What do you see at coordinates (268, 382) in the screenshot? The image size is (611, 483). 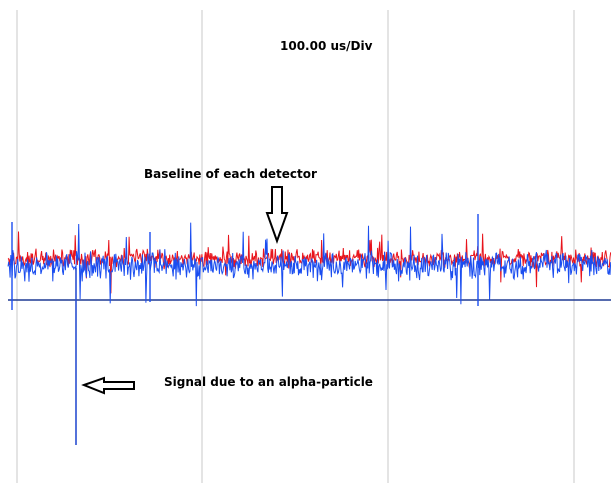 I see `alpha-annotation: Signal due to an alpha-particle` at bounding box center [268, 382].